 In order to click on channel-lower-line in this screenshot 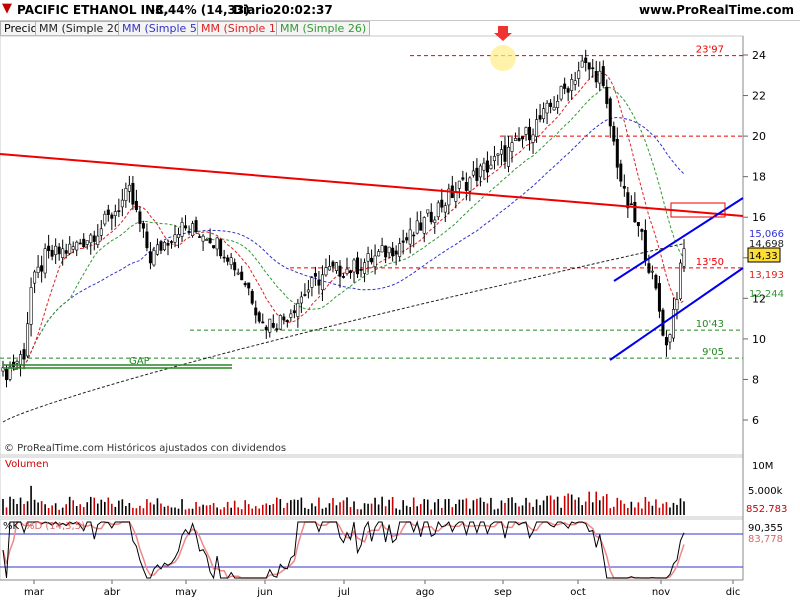, I will do `click(676, 314)`.